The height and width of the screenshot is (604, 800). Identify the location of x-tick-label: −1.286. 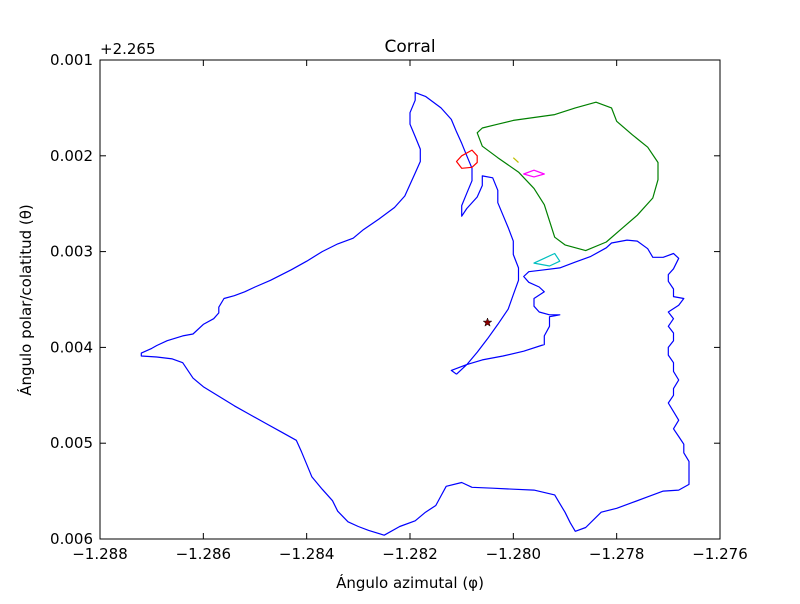
(204, 554).